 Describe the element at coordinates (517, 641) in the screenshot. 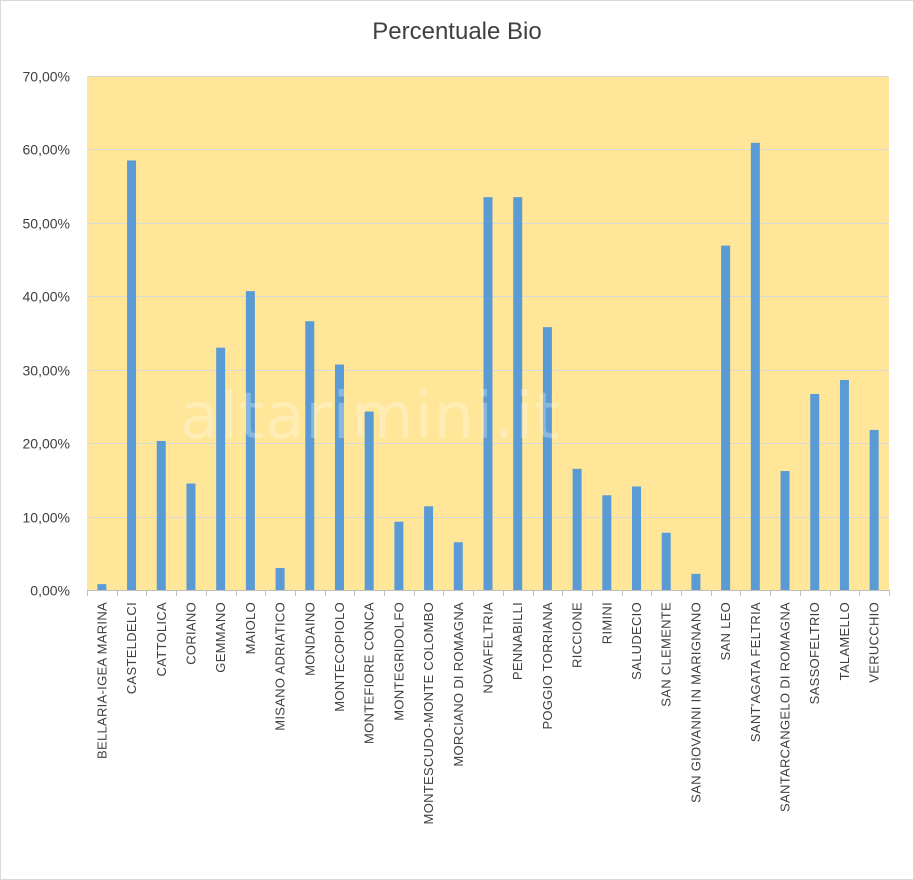

I see `x-tick-label: PENNABILLI` at that location.